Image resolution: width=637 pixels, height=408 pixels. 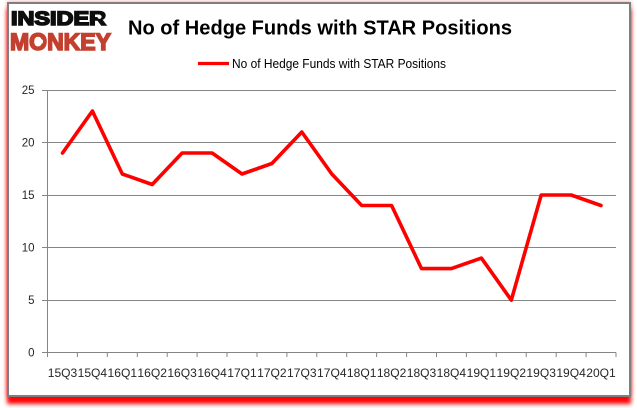 I want to click on svg-text: 16Q4, so click(x=212, y=373).